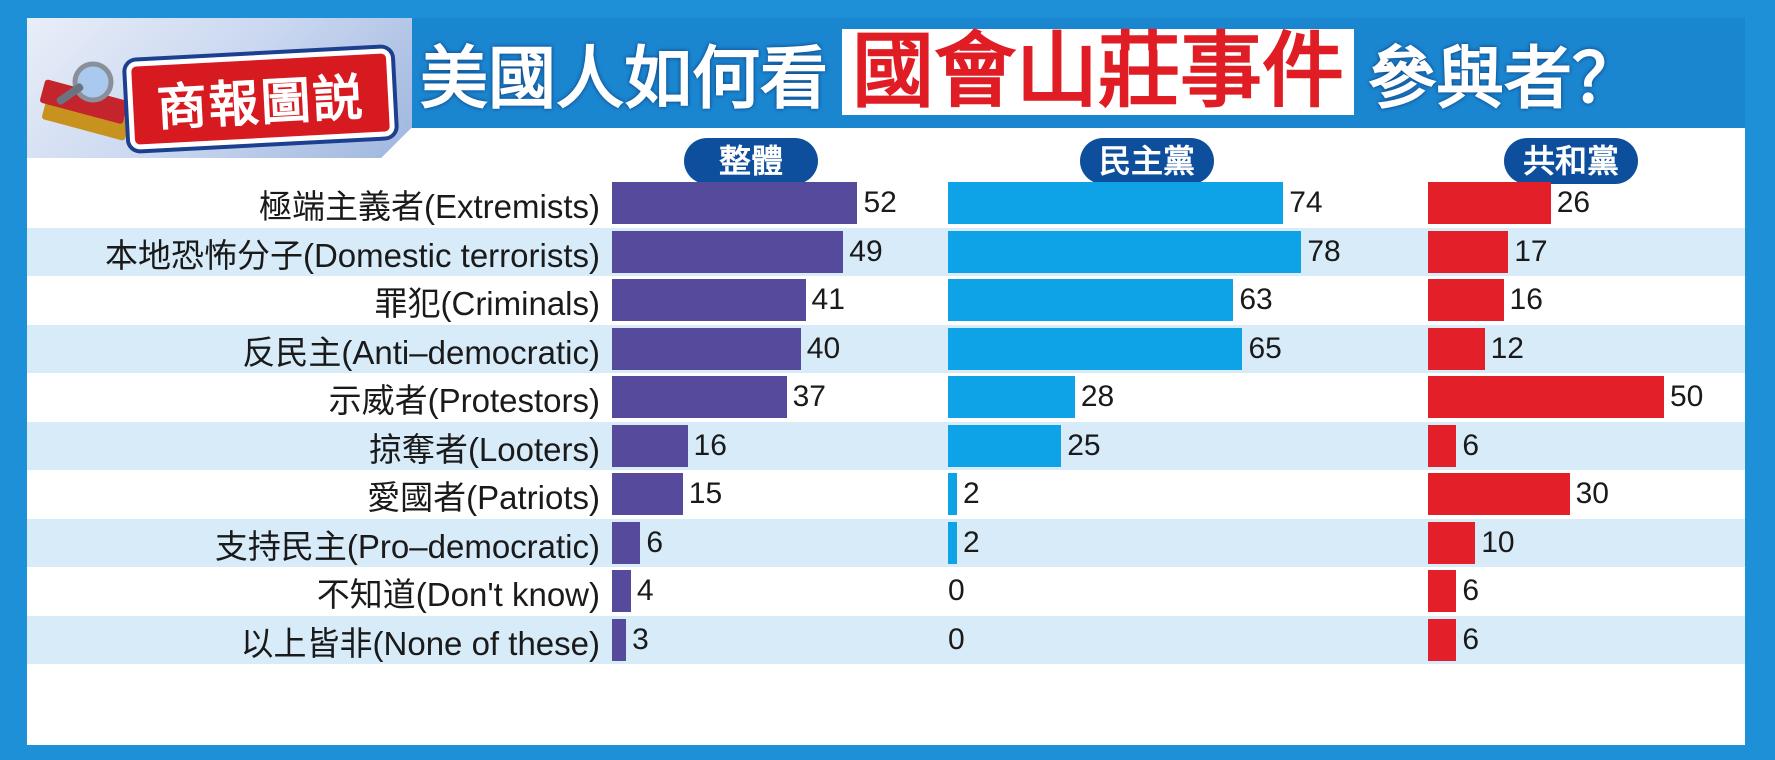 Image resolution: width=1775 pixels, height=760 pixels. I want to click on category-label: 罪犯(Criminals), so click(487, 303).